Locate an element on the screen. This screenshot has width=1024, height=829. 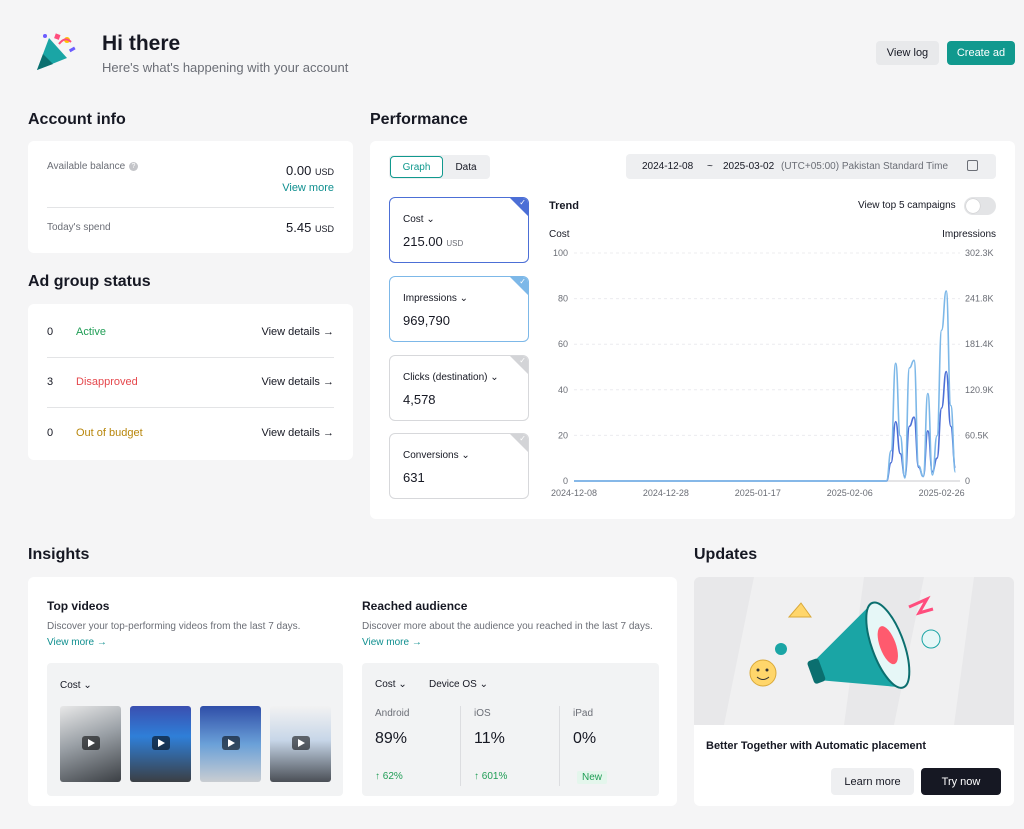
x-tick-label: 2025-01-17 is located at coordinates (758, 493).